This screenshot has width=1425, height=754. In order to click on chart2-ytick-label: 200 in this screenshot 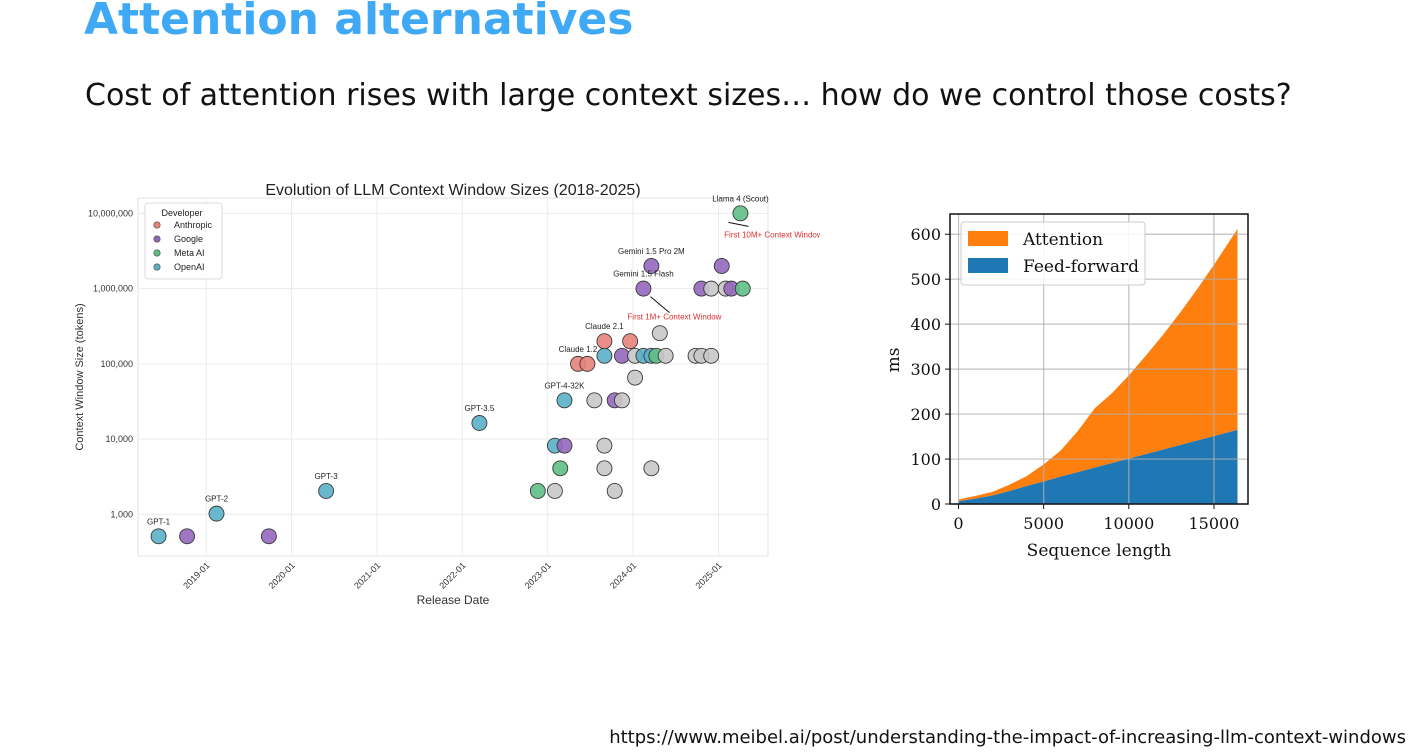, I will do `click(925, 414)`.